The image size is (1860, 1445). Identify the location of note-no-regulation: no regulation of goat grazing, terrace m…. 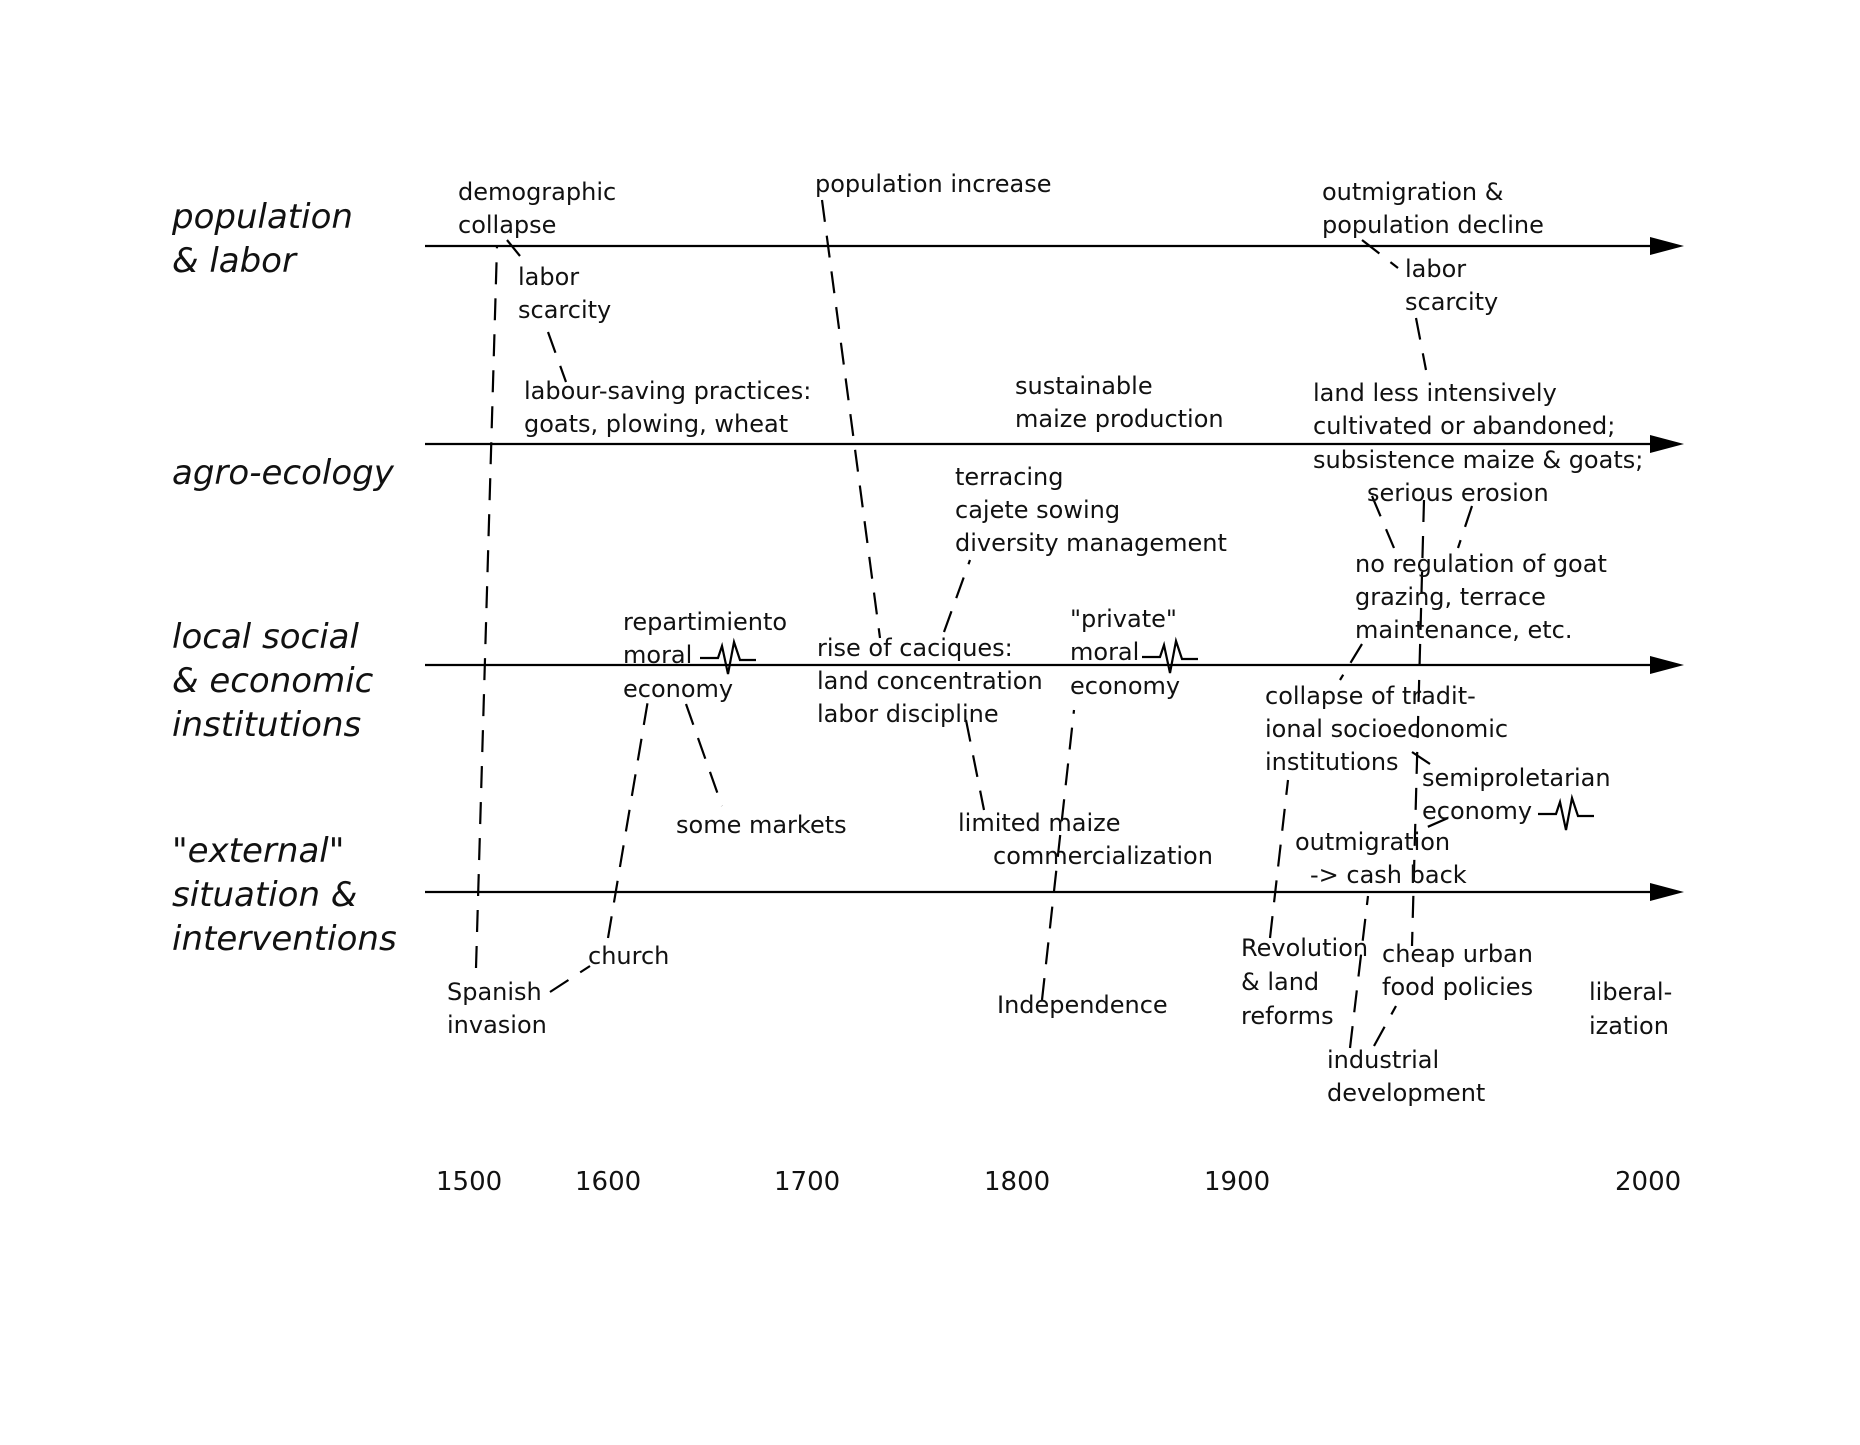
(1485, 597).